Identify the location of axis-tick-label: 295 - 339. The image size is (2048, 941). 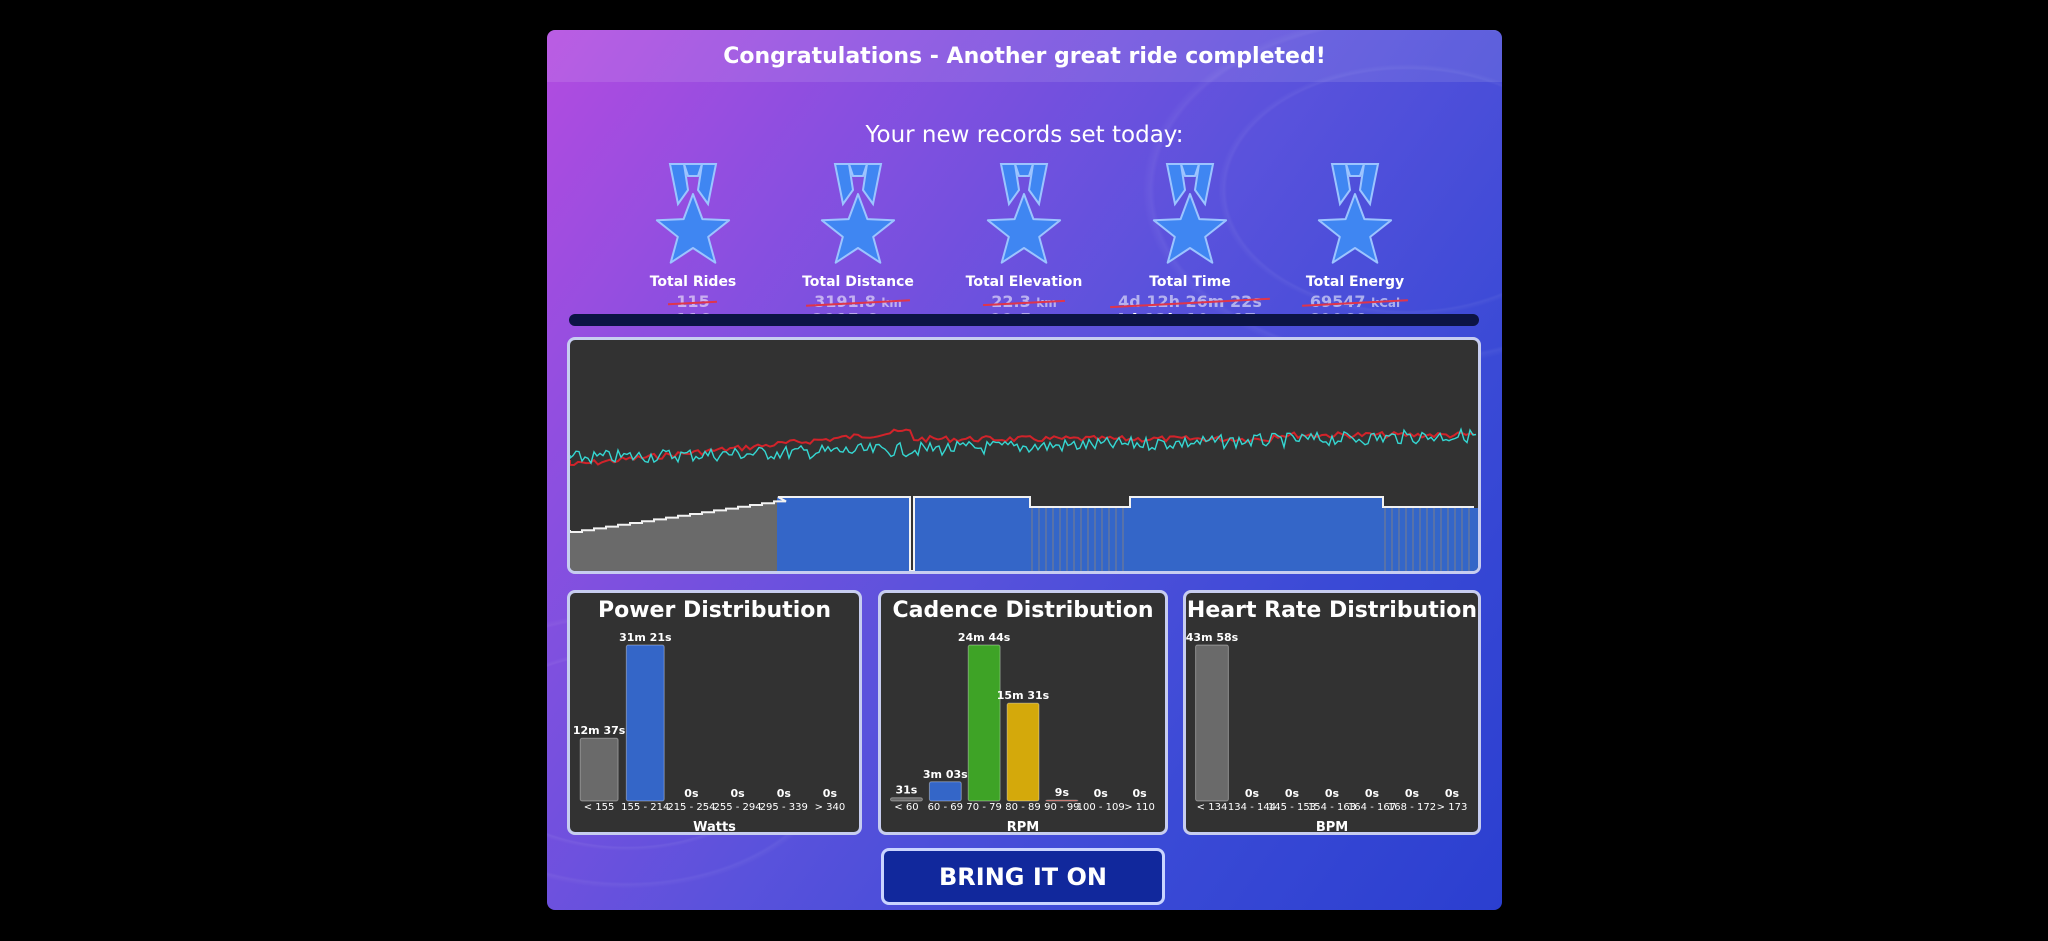
(783, 807).